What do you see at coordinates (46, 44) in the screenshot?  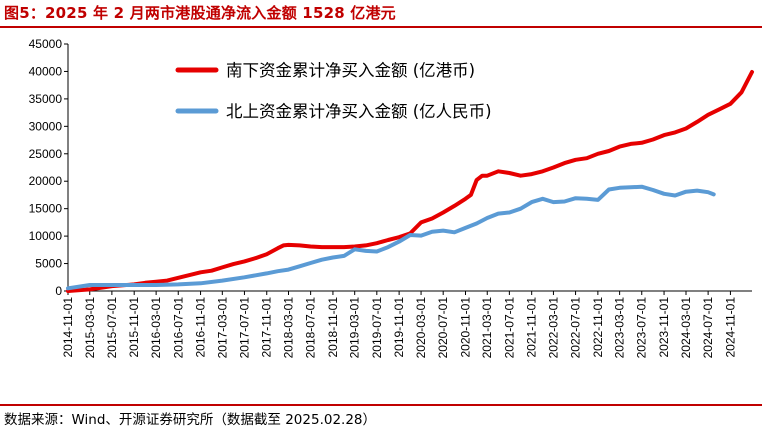 I see `y-tick-label: 45000` at bounding box center [46, 44].